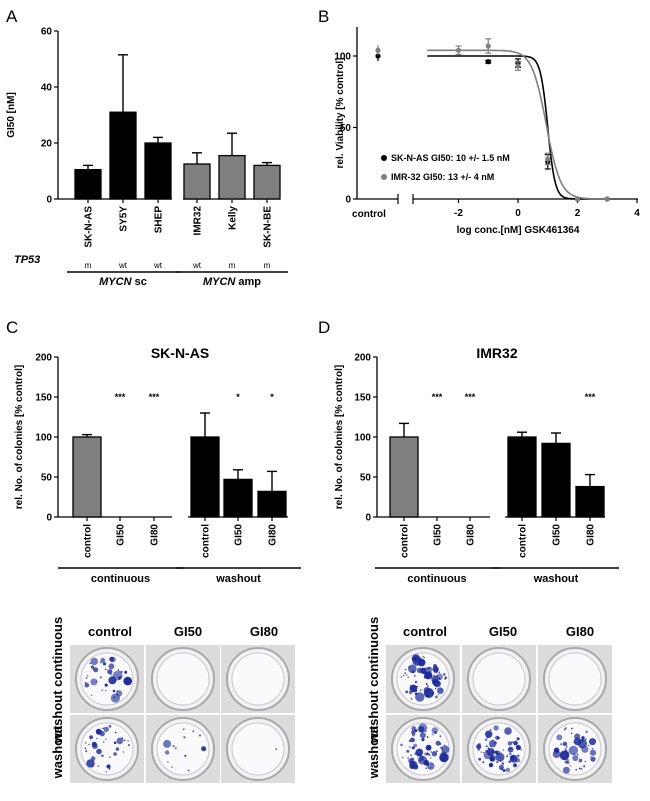 The width and height of the screenshot is (650, 801). What do you see at coordinates (272, 397) in the screenshot?
I see `significance-mark: *` at bounding box center [272, 397].